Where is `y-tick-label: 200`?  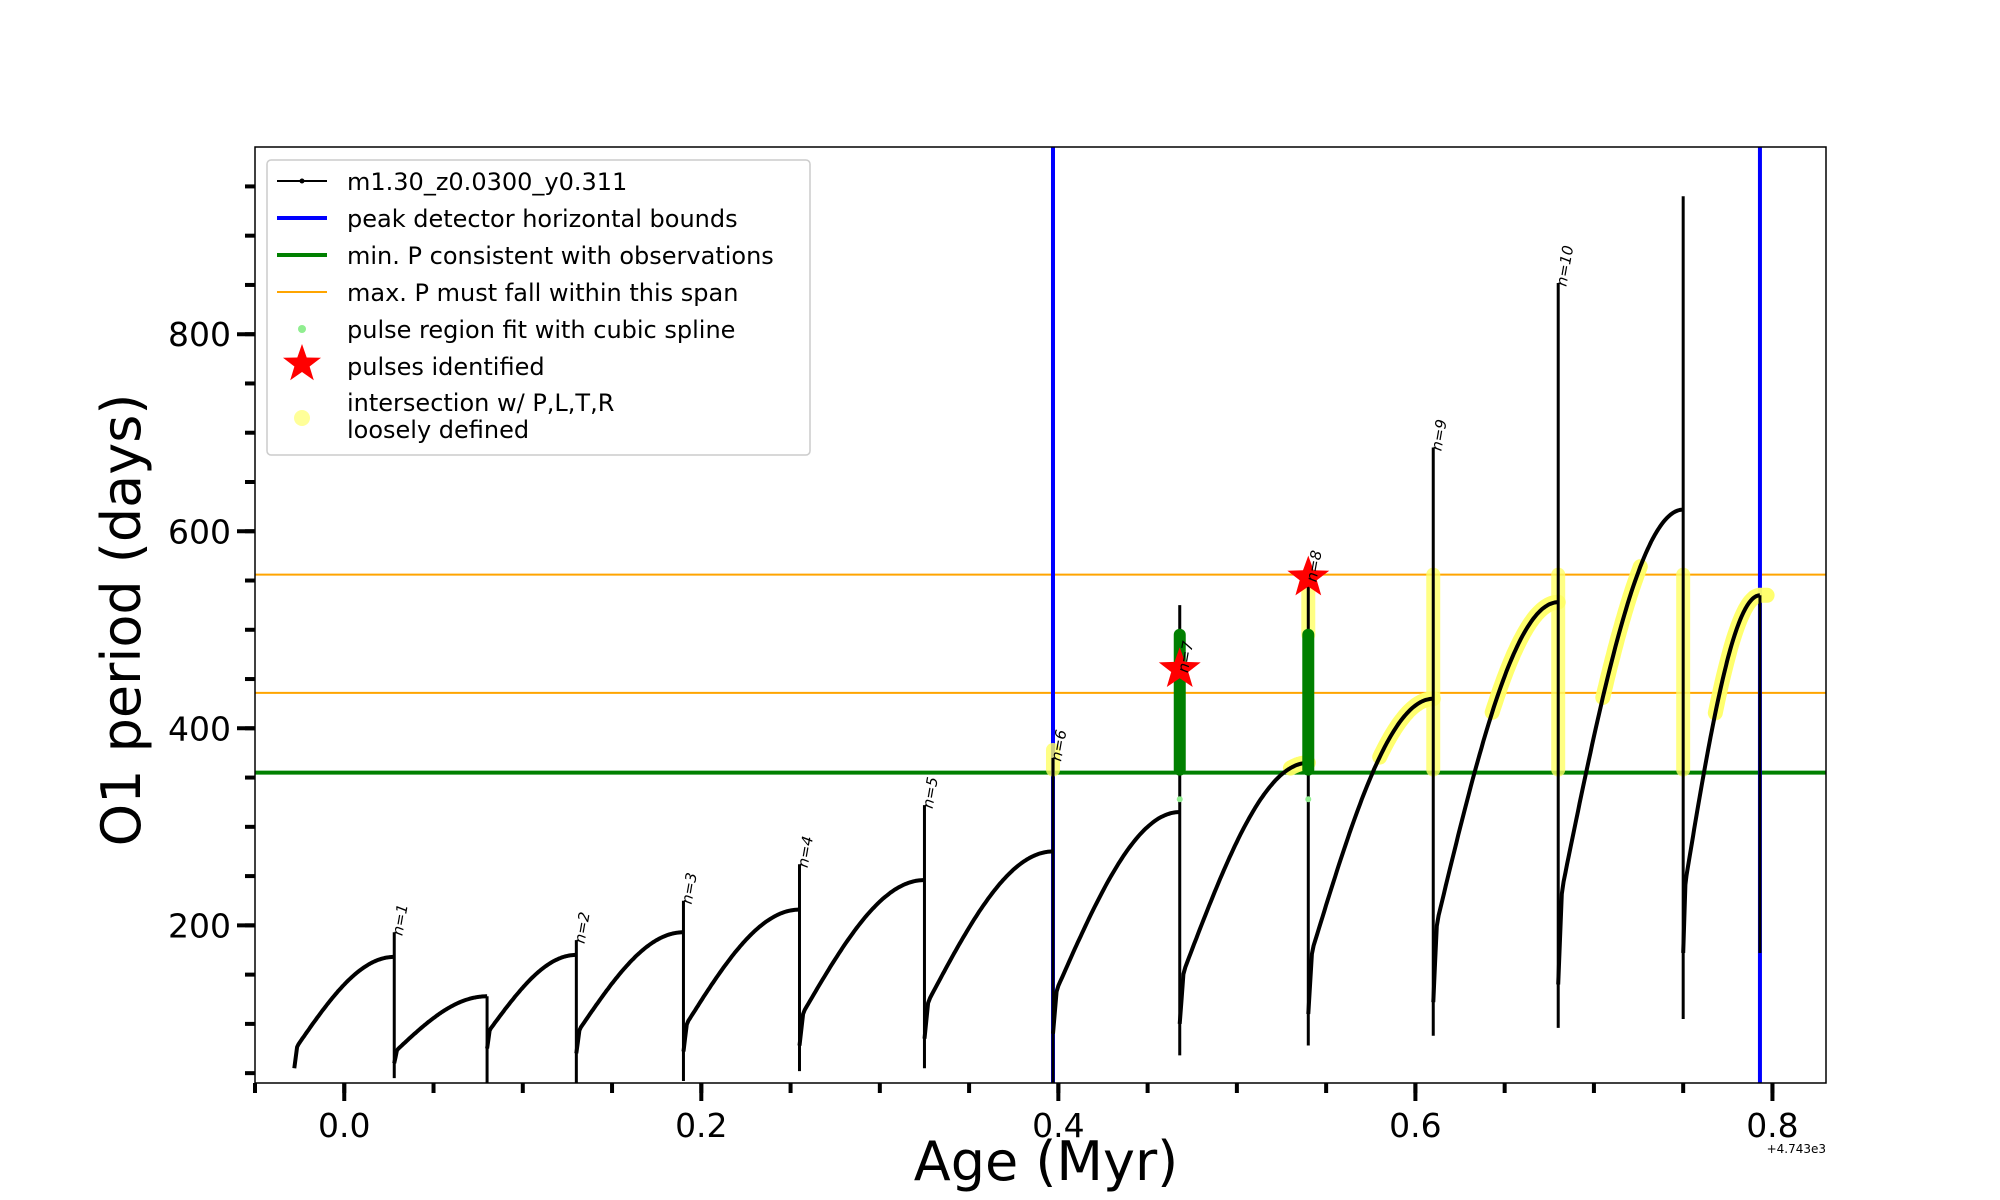 y-tick-label: 200 is located at coordinates (199, 925).